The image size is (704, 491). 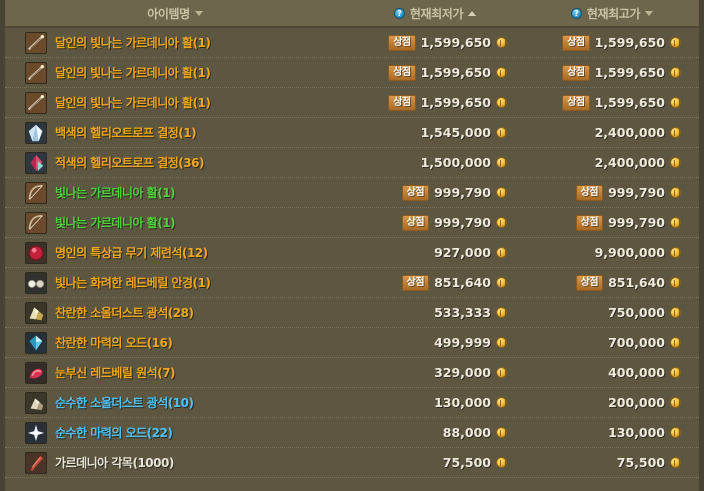 What do you see at coordinates (636, 372) in the screenshot?
I see `highest-price-value: 400,000` at bounding box center [636, 372].